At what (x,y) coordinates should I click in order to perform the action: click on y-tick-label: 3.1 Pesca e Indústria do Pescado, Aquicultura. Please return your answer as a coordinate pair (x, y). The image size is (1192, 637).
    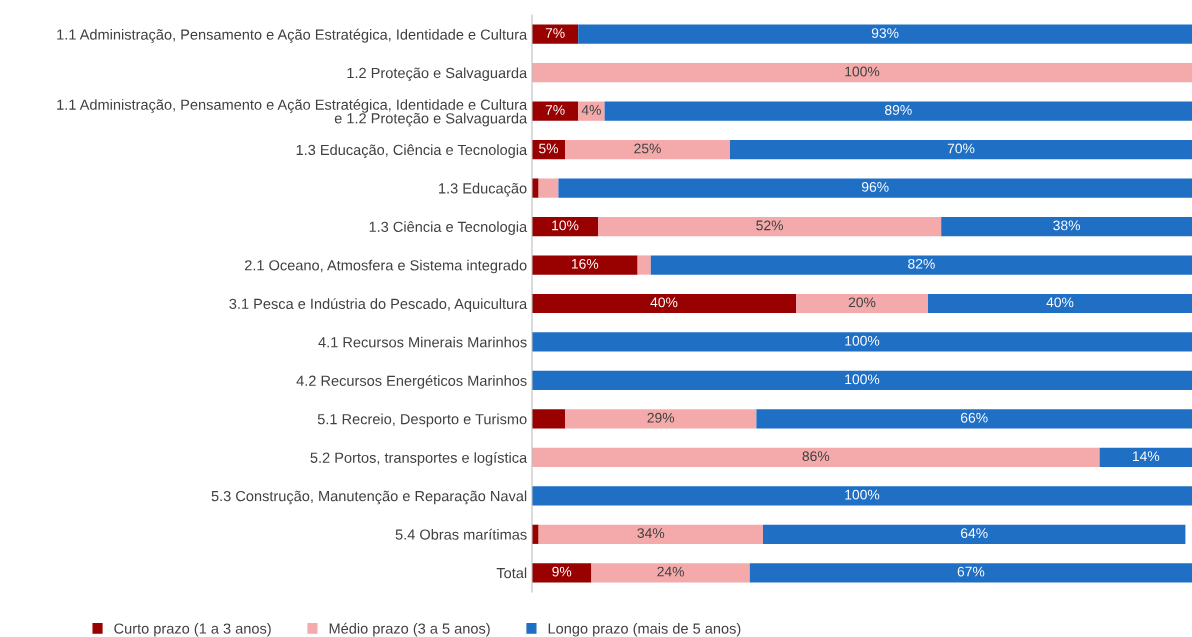
    Looking at the image, I should click on (378, 305).